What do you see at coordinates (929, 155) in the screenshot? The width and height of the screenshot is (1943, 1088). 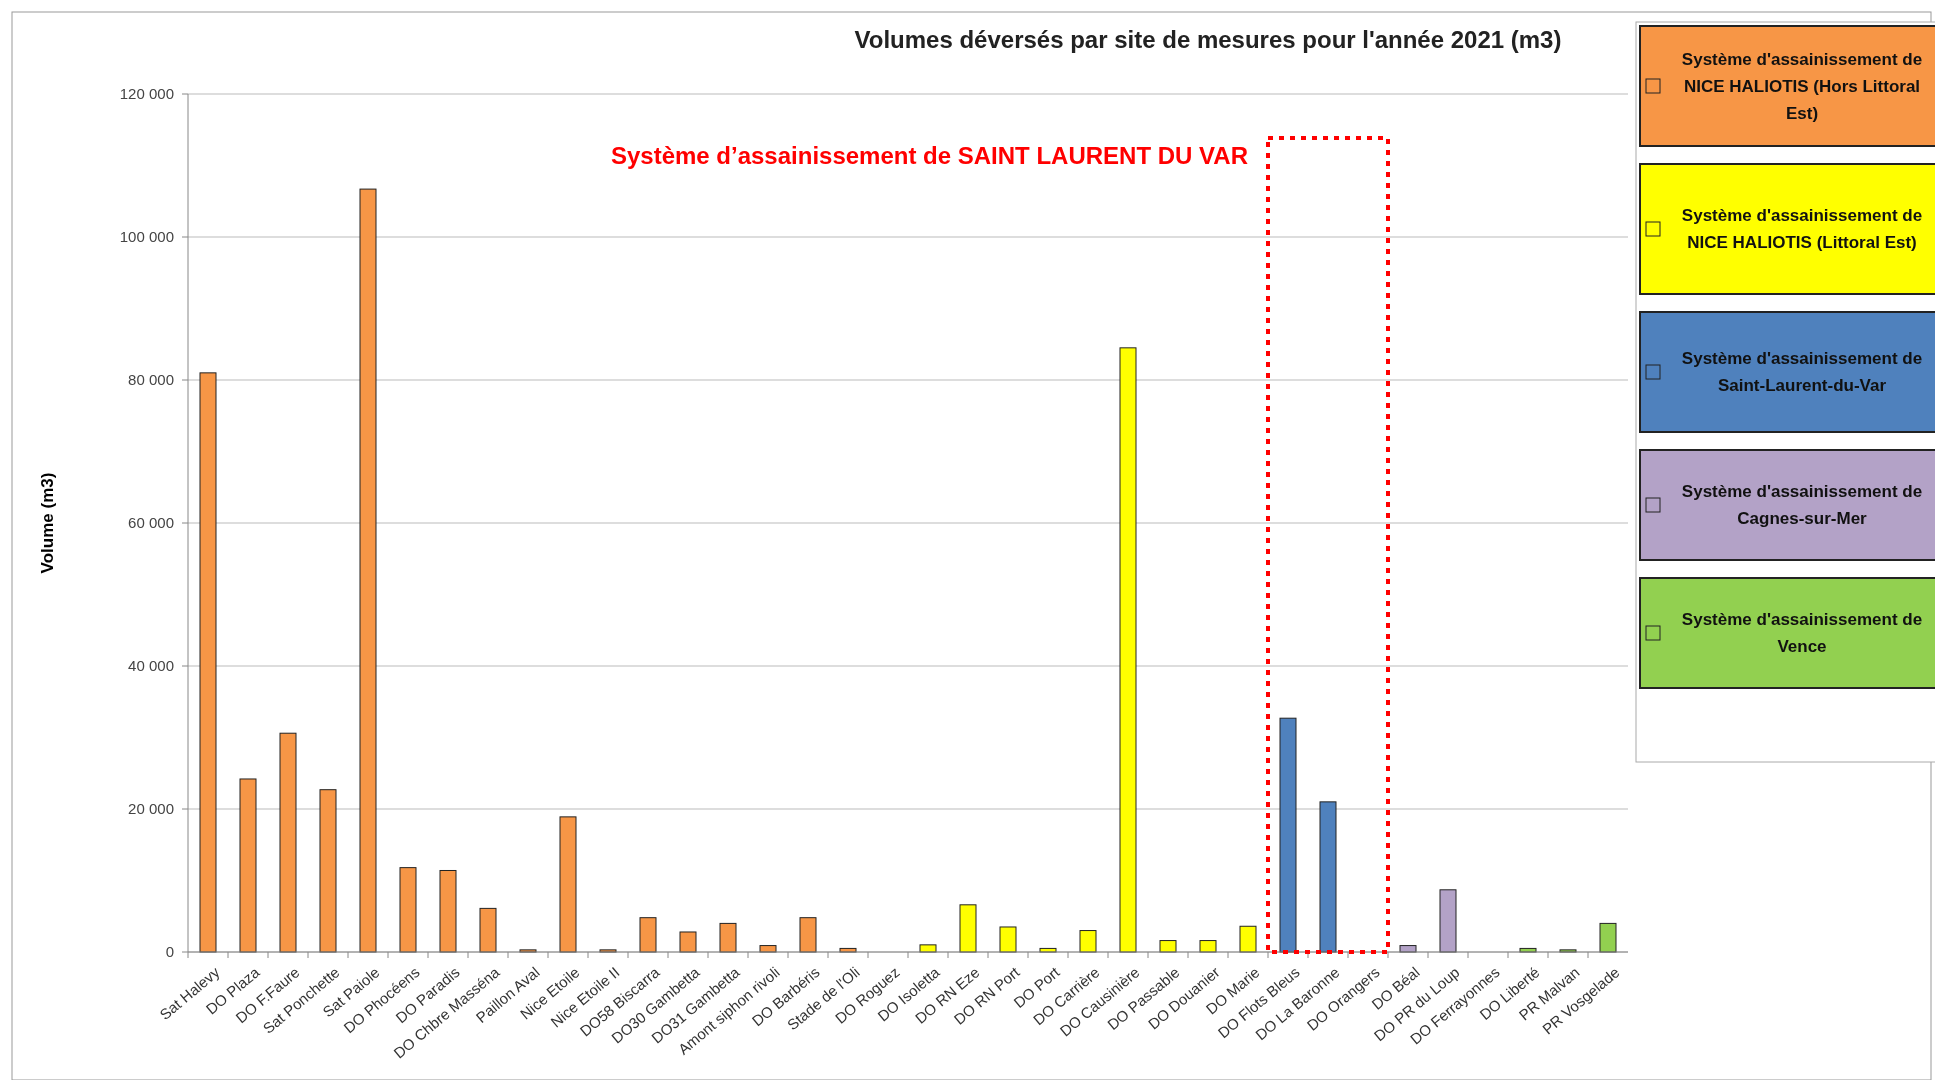 I see `annotation: Système d’assainissement de SAINT LAURENT DU VAR` at bounding box center [929, 155].